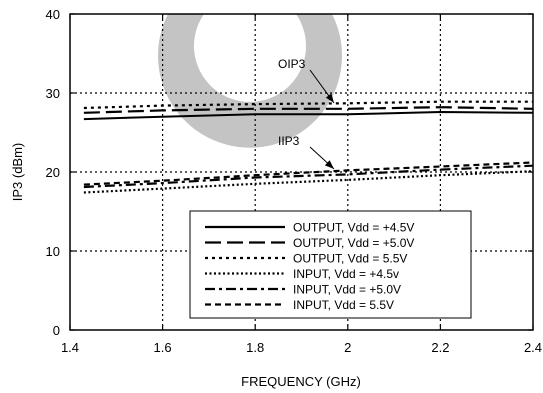 The width and height of the screenshot is (543, 393). What do you see at coordinates (53, 93) in the screenshot?
I see `y-tick-label: 30` at bounding box center [53, 93].